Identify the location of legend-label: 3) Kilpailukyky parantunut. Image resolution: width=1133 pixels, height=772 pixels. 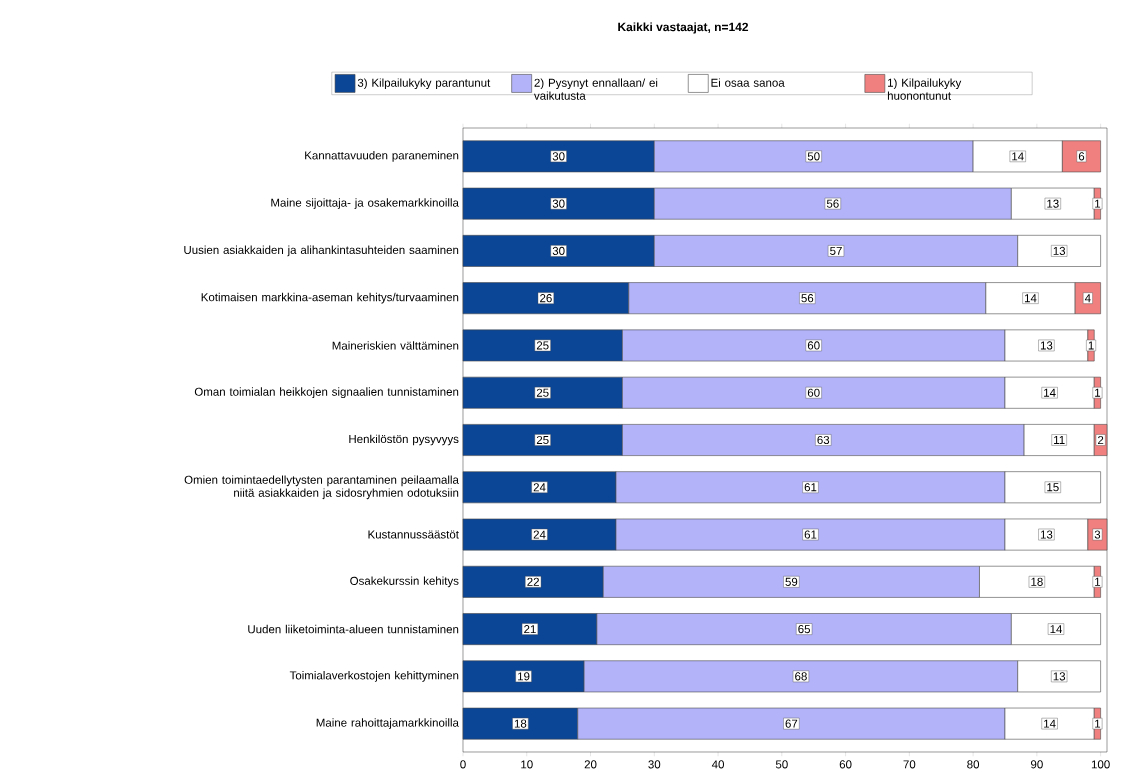
(424, 83).